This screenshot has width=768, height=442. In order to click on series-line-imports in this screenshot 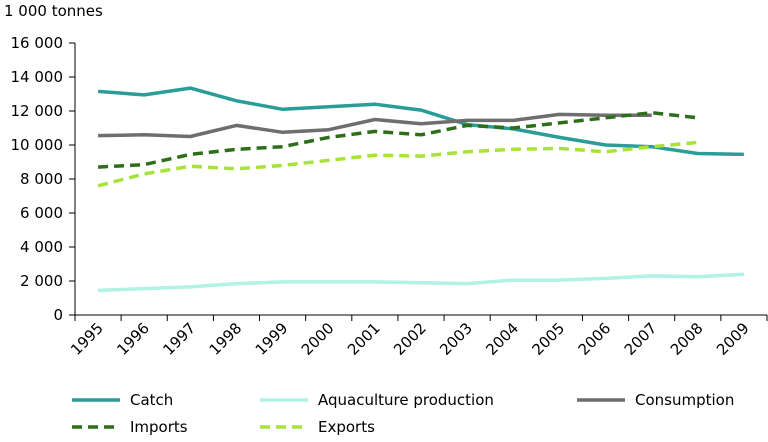, I will do `click(398, 139)`.